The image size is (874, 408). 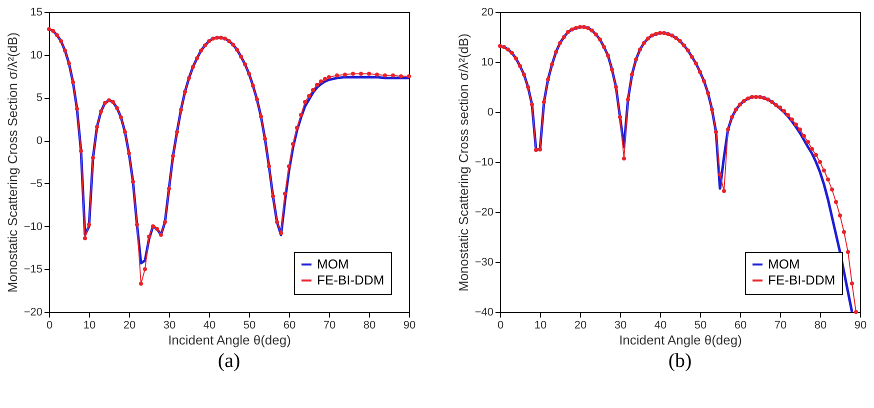 What do you see at coordinates (39, 98) in the screenshot?
I see `y-tick-label: 5` at bounding box center [39, 98].